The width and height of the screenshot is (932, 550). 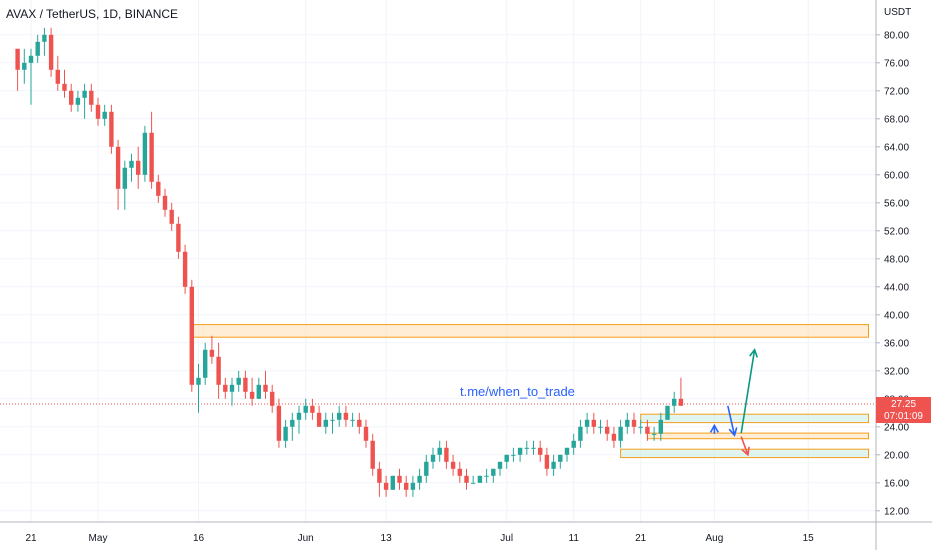 I want to click on y-tick-label: 36.00, so click(x=896, y=343).